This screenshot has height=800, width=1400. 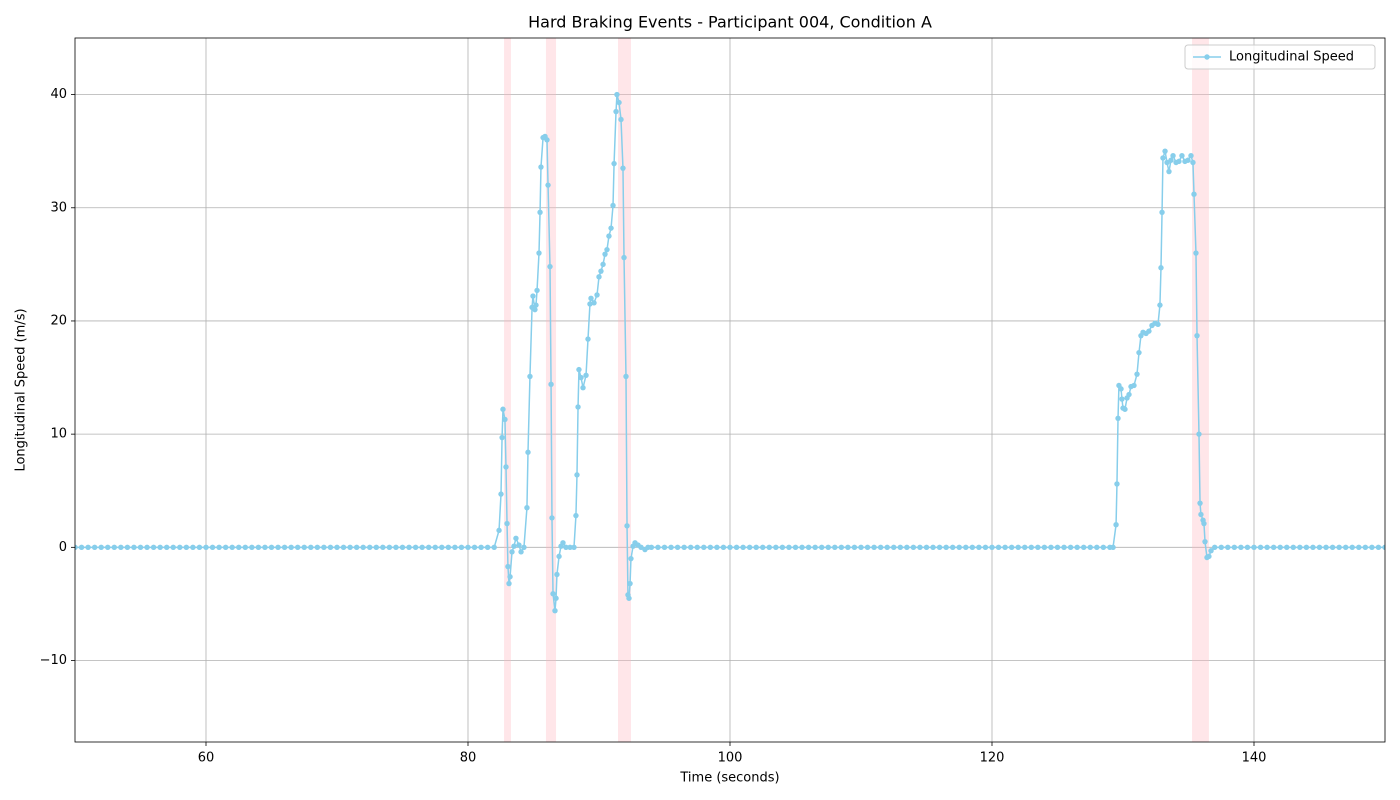 What do you see at coordinates (53, 660) in the screenshot?
I see `y-tick-label: −10` at bounding box center [53, 660].